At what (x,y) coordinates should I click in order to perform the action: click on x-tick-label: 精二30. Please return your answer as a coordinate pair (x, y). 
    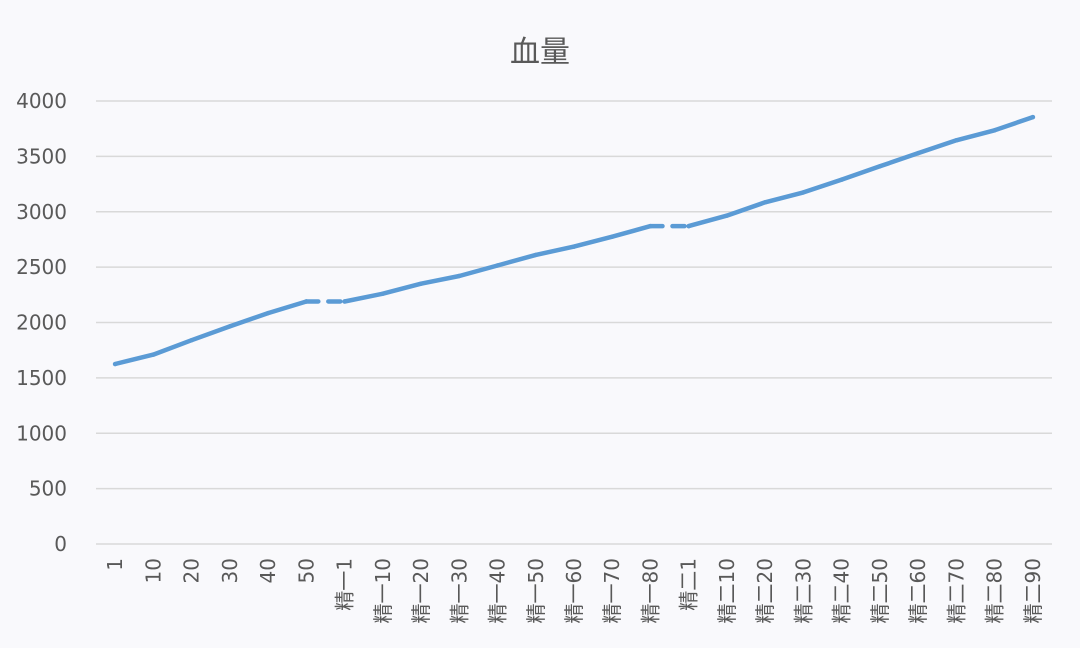
    Looking at the image, I should click on (803, 590).